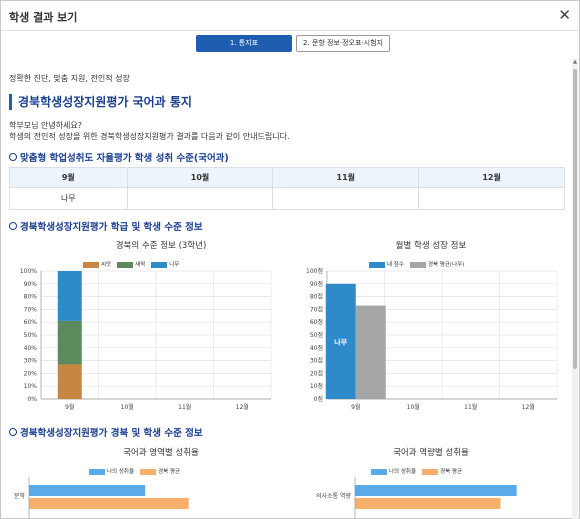 Image resolution: width=580 pixels, height=519 pixels. Describe the element at coordinates (431, 246) in the screenshot. I see `chart-title-growth: 월별 학생 성장 정보` at that location.